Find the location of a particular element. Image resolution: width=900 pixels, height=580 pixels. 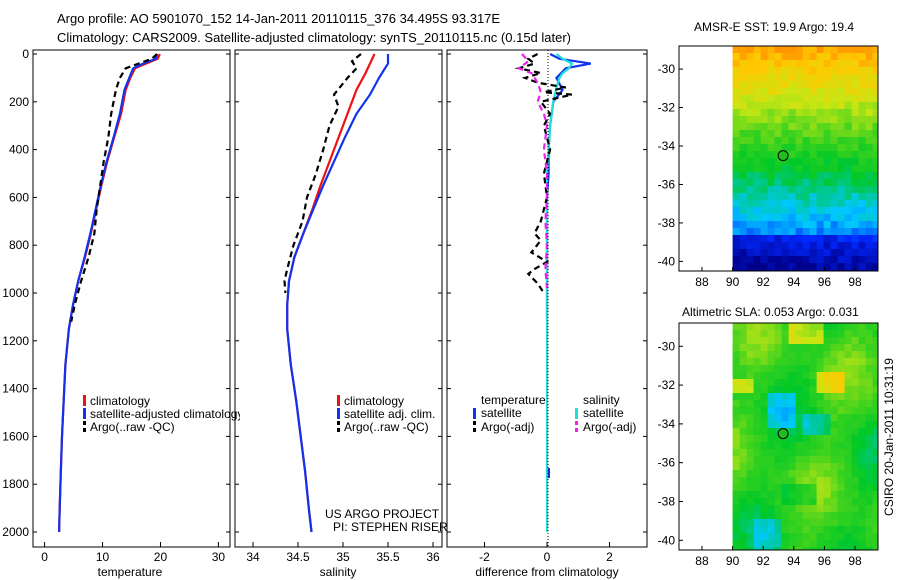

legend-swatch-temp-satellite is located at coordinates (474, 413).